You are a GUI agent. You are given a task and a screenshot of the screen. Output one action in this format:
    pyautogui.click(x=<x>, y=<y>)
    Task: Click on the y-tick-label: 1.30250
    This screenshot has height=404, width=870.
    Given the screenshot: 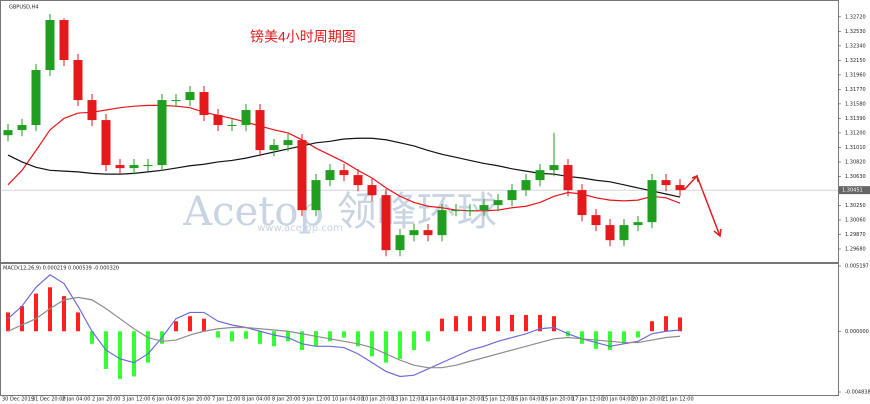 What is the action you would take?
    pyautogui.click(x=855, y=206)
    